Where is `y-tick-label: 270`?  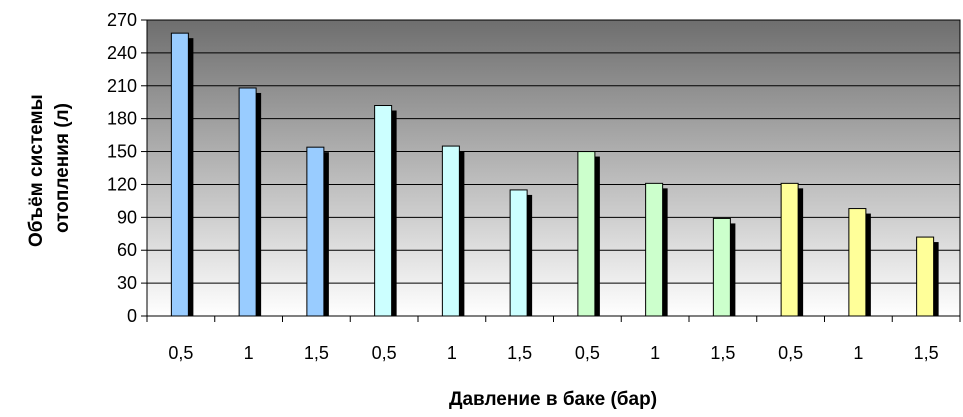
y-tick-label: 270 is located at coordinates (122, 20).